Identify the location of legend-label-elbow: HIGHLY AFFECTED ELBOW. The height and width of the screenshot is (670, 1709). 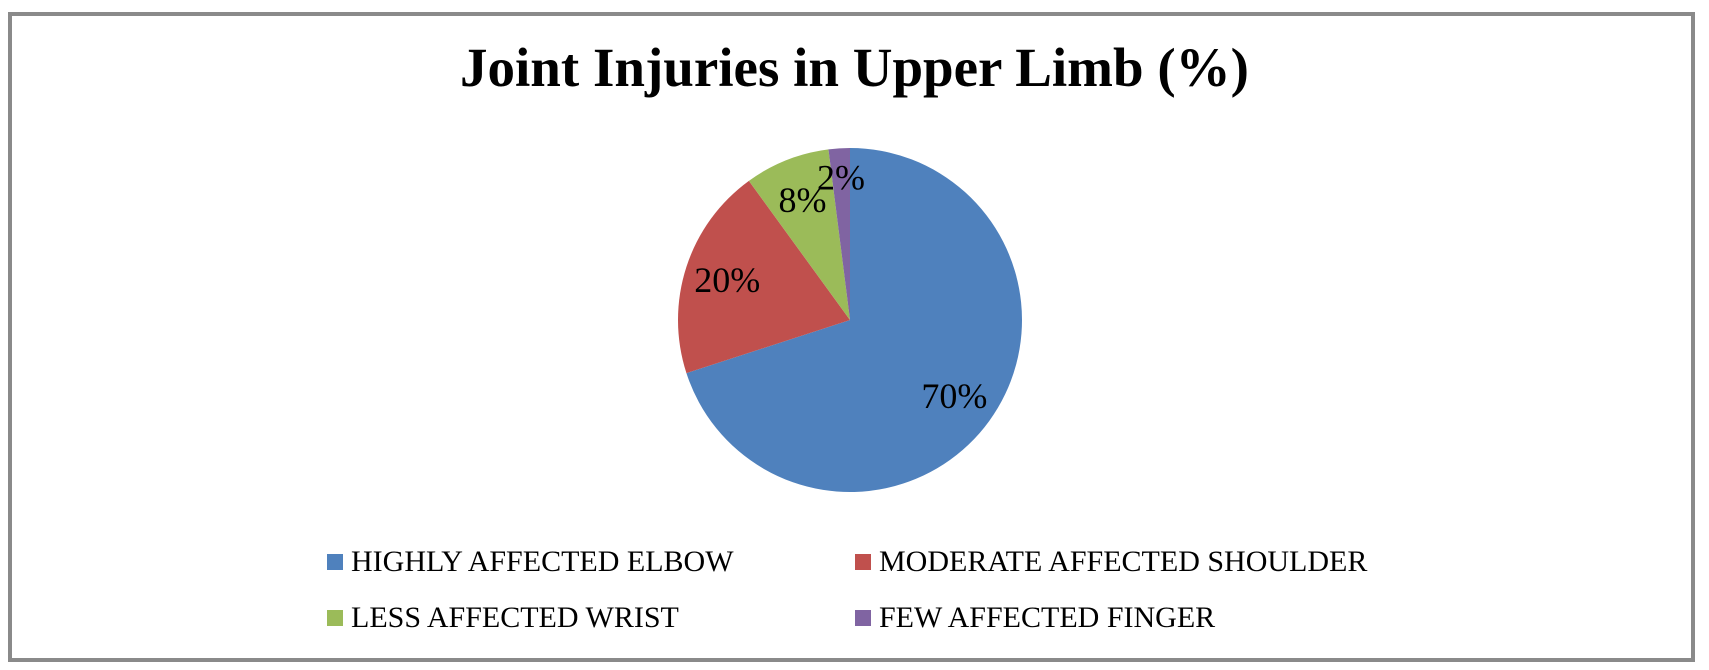
(542, 561).